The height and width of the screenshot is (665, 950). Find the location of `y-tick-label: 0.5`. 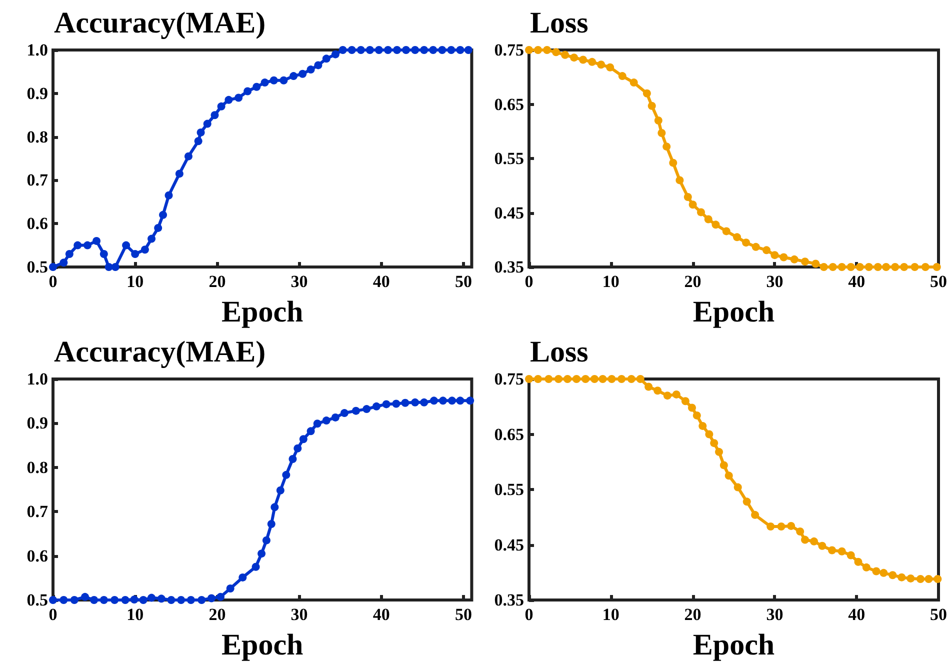

y-tick-label: 0.5 is located at coordinates (37, 267).